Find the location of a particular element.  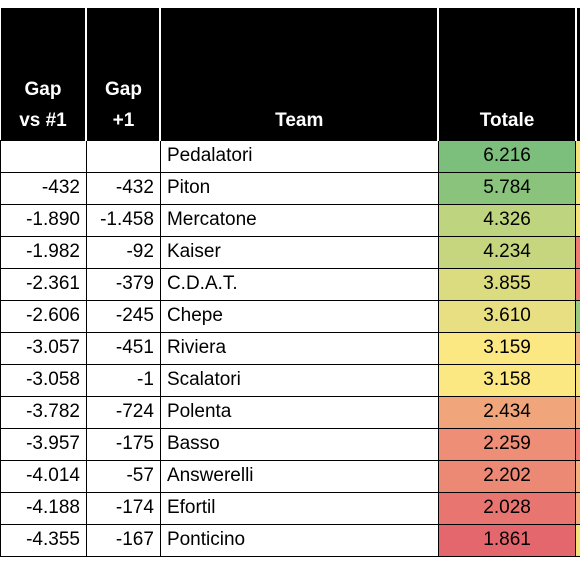

table-row: -2.606 -245 Chepe 3.610 is located at coordinates (290, 316).